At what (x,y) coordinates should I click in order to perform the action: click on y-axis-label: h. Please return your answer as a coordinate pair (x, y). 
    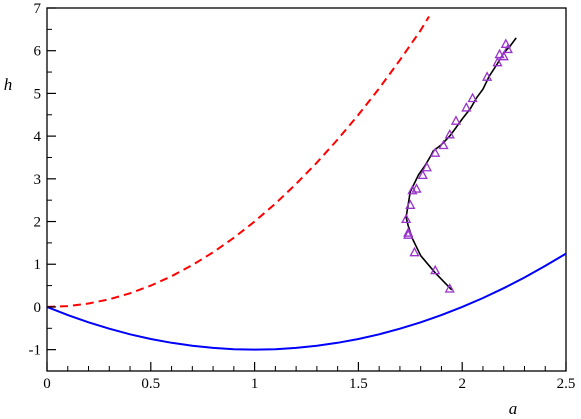
    Looking at the image, I should click on (8, 84).